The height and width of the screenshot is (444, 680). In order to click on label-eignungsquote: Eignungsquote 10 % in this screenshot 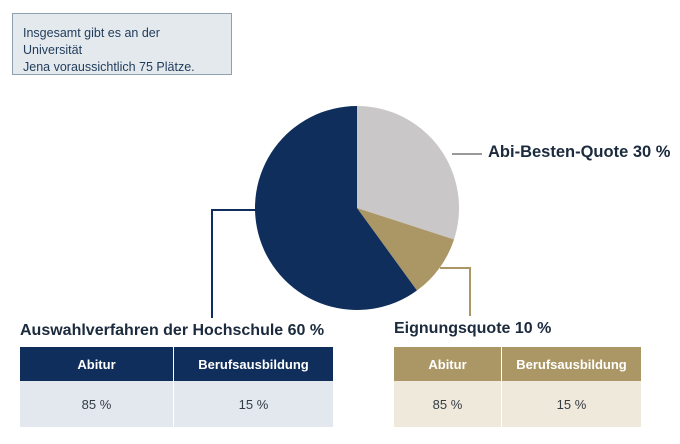, I will do `click(473, 328)`.